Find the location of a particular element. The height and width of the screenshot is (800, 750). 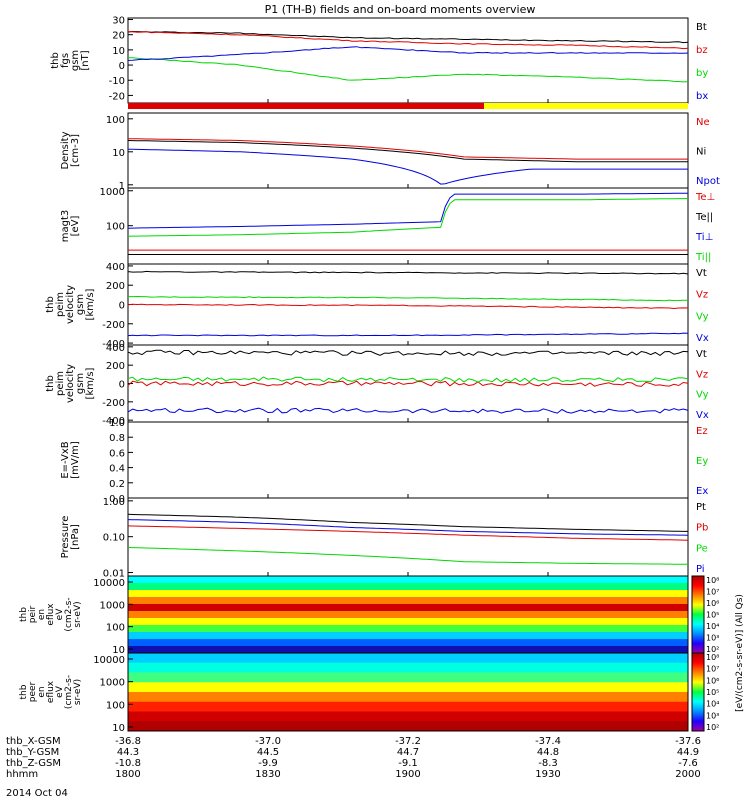

y-tick-label: 0.10 is located at coordinates (114, 538).